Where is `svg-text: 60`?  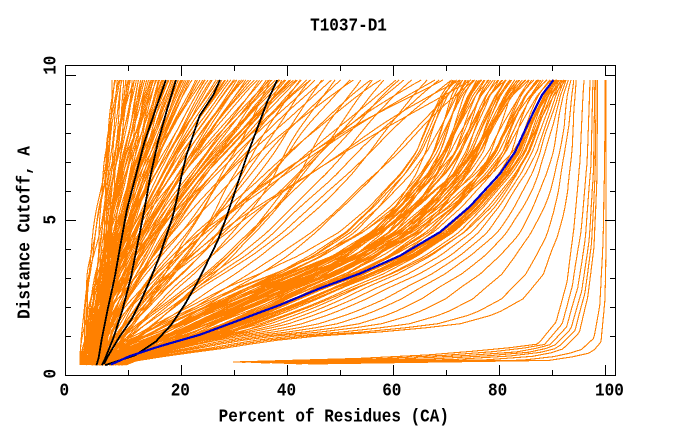
svg-text: 60 is located at coordinates (391, 392).